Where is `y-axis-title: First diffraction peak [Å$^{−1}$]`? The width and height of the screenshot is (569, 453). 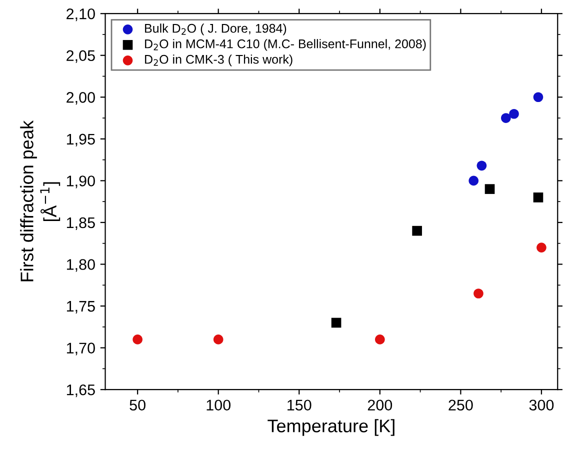
y-axis-title: First diffraction peak [Å$^{−1}$] is located at coordinates (40, 201).